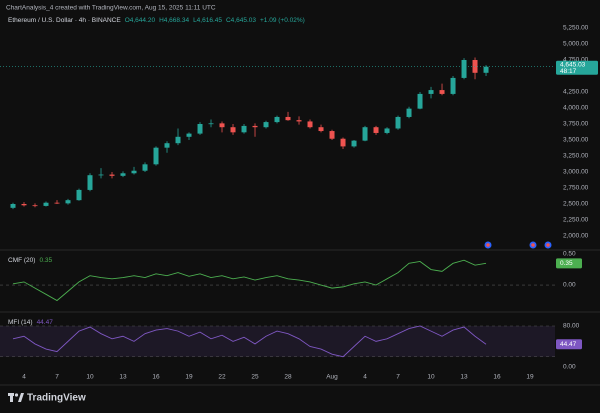  What do you see at coordinates (576, 108) in the screenshot?
I see `y-tick-label: 4,000.00` at bounding box center [576, 108].